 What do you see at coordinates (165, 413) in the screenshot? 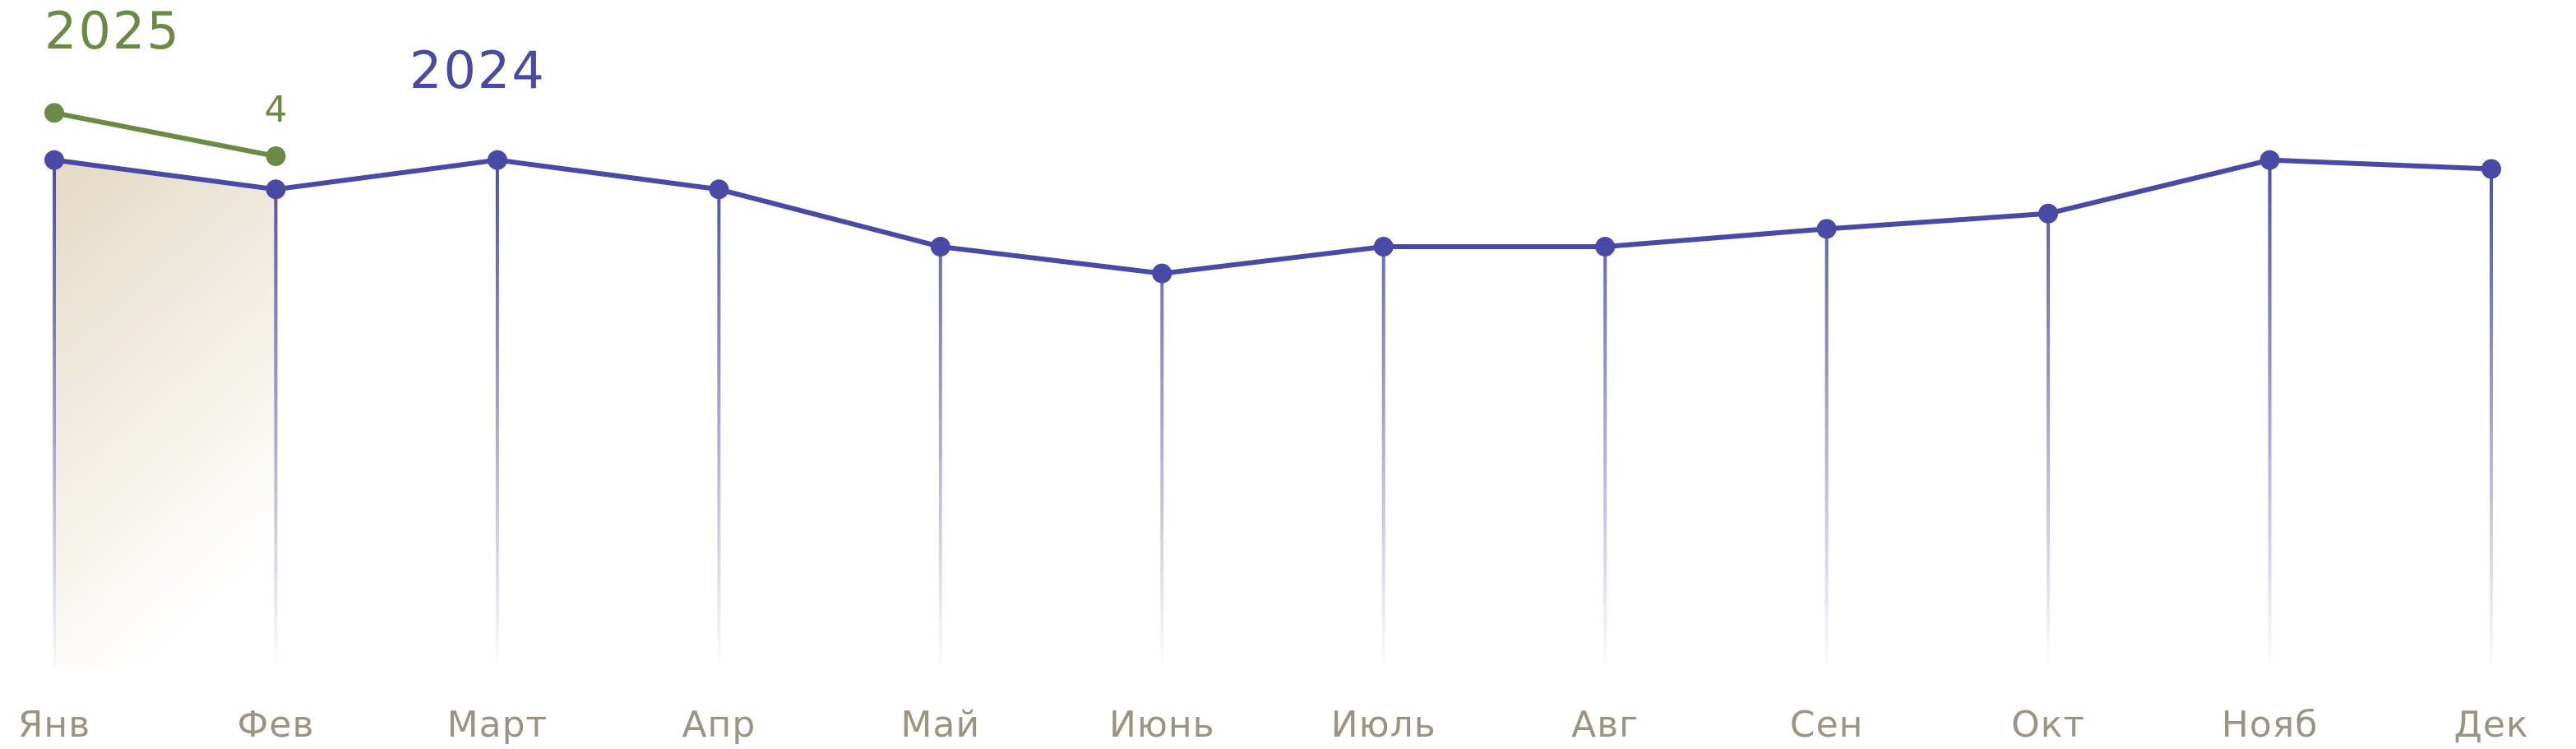
I see `current-period-area` at bounding box center [165, 413].